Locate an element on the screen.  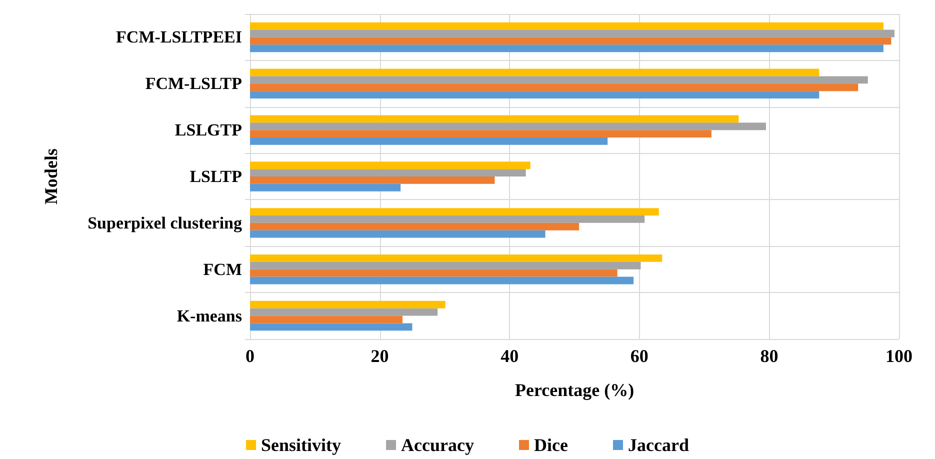
legend-label: Accuracy is located at coordinates (437, 445).